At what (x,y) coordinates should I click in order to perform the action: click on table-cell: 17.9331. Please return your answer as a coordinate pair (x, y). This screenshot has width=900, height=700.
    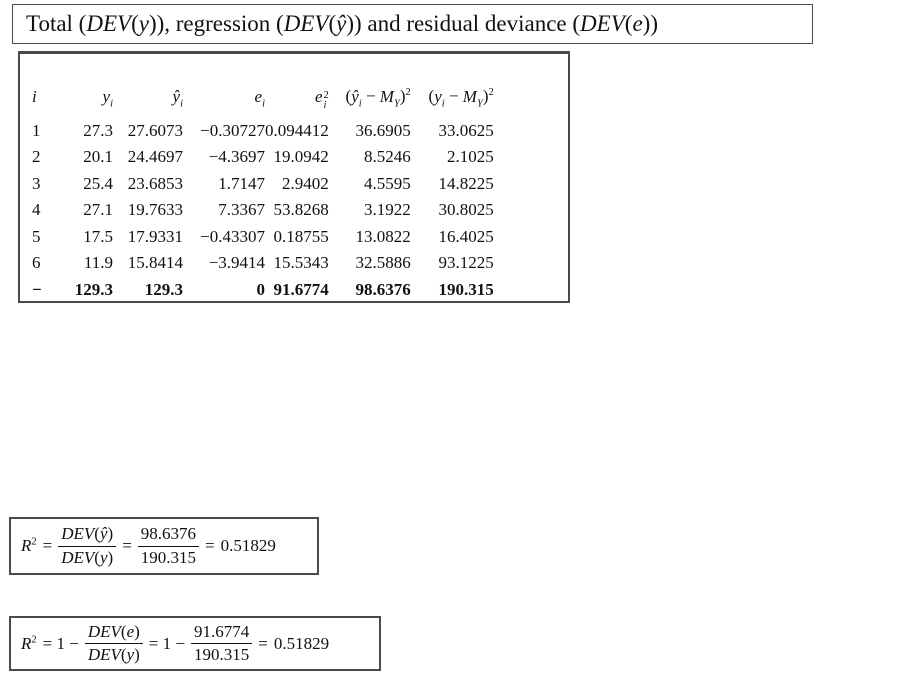
    Looking at the image, I should click on (155, 236).